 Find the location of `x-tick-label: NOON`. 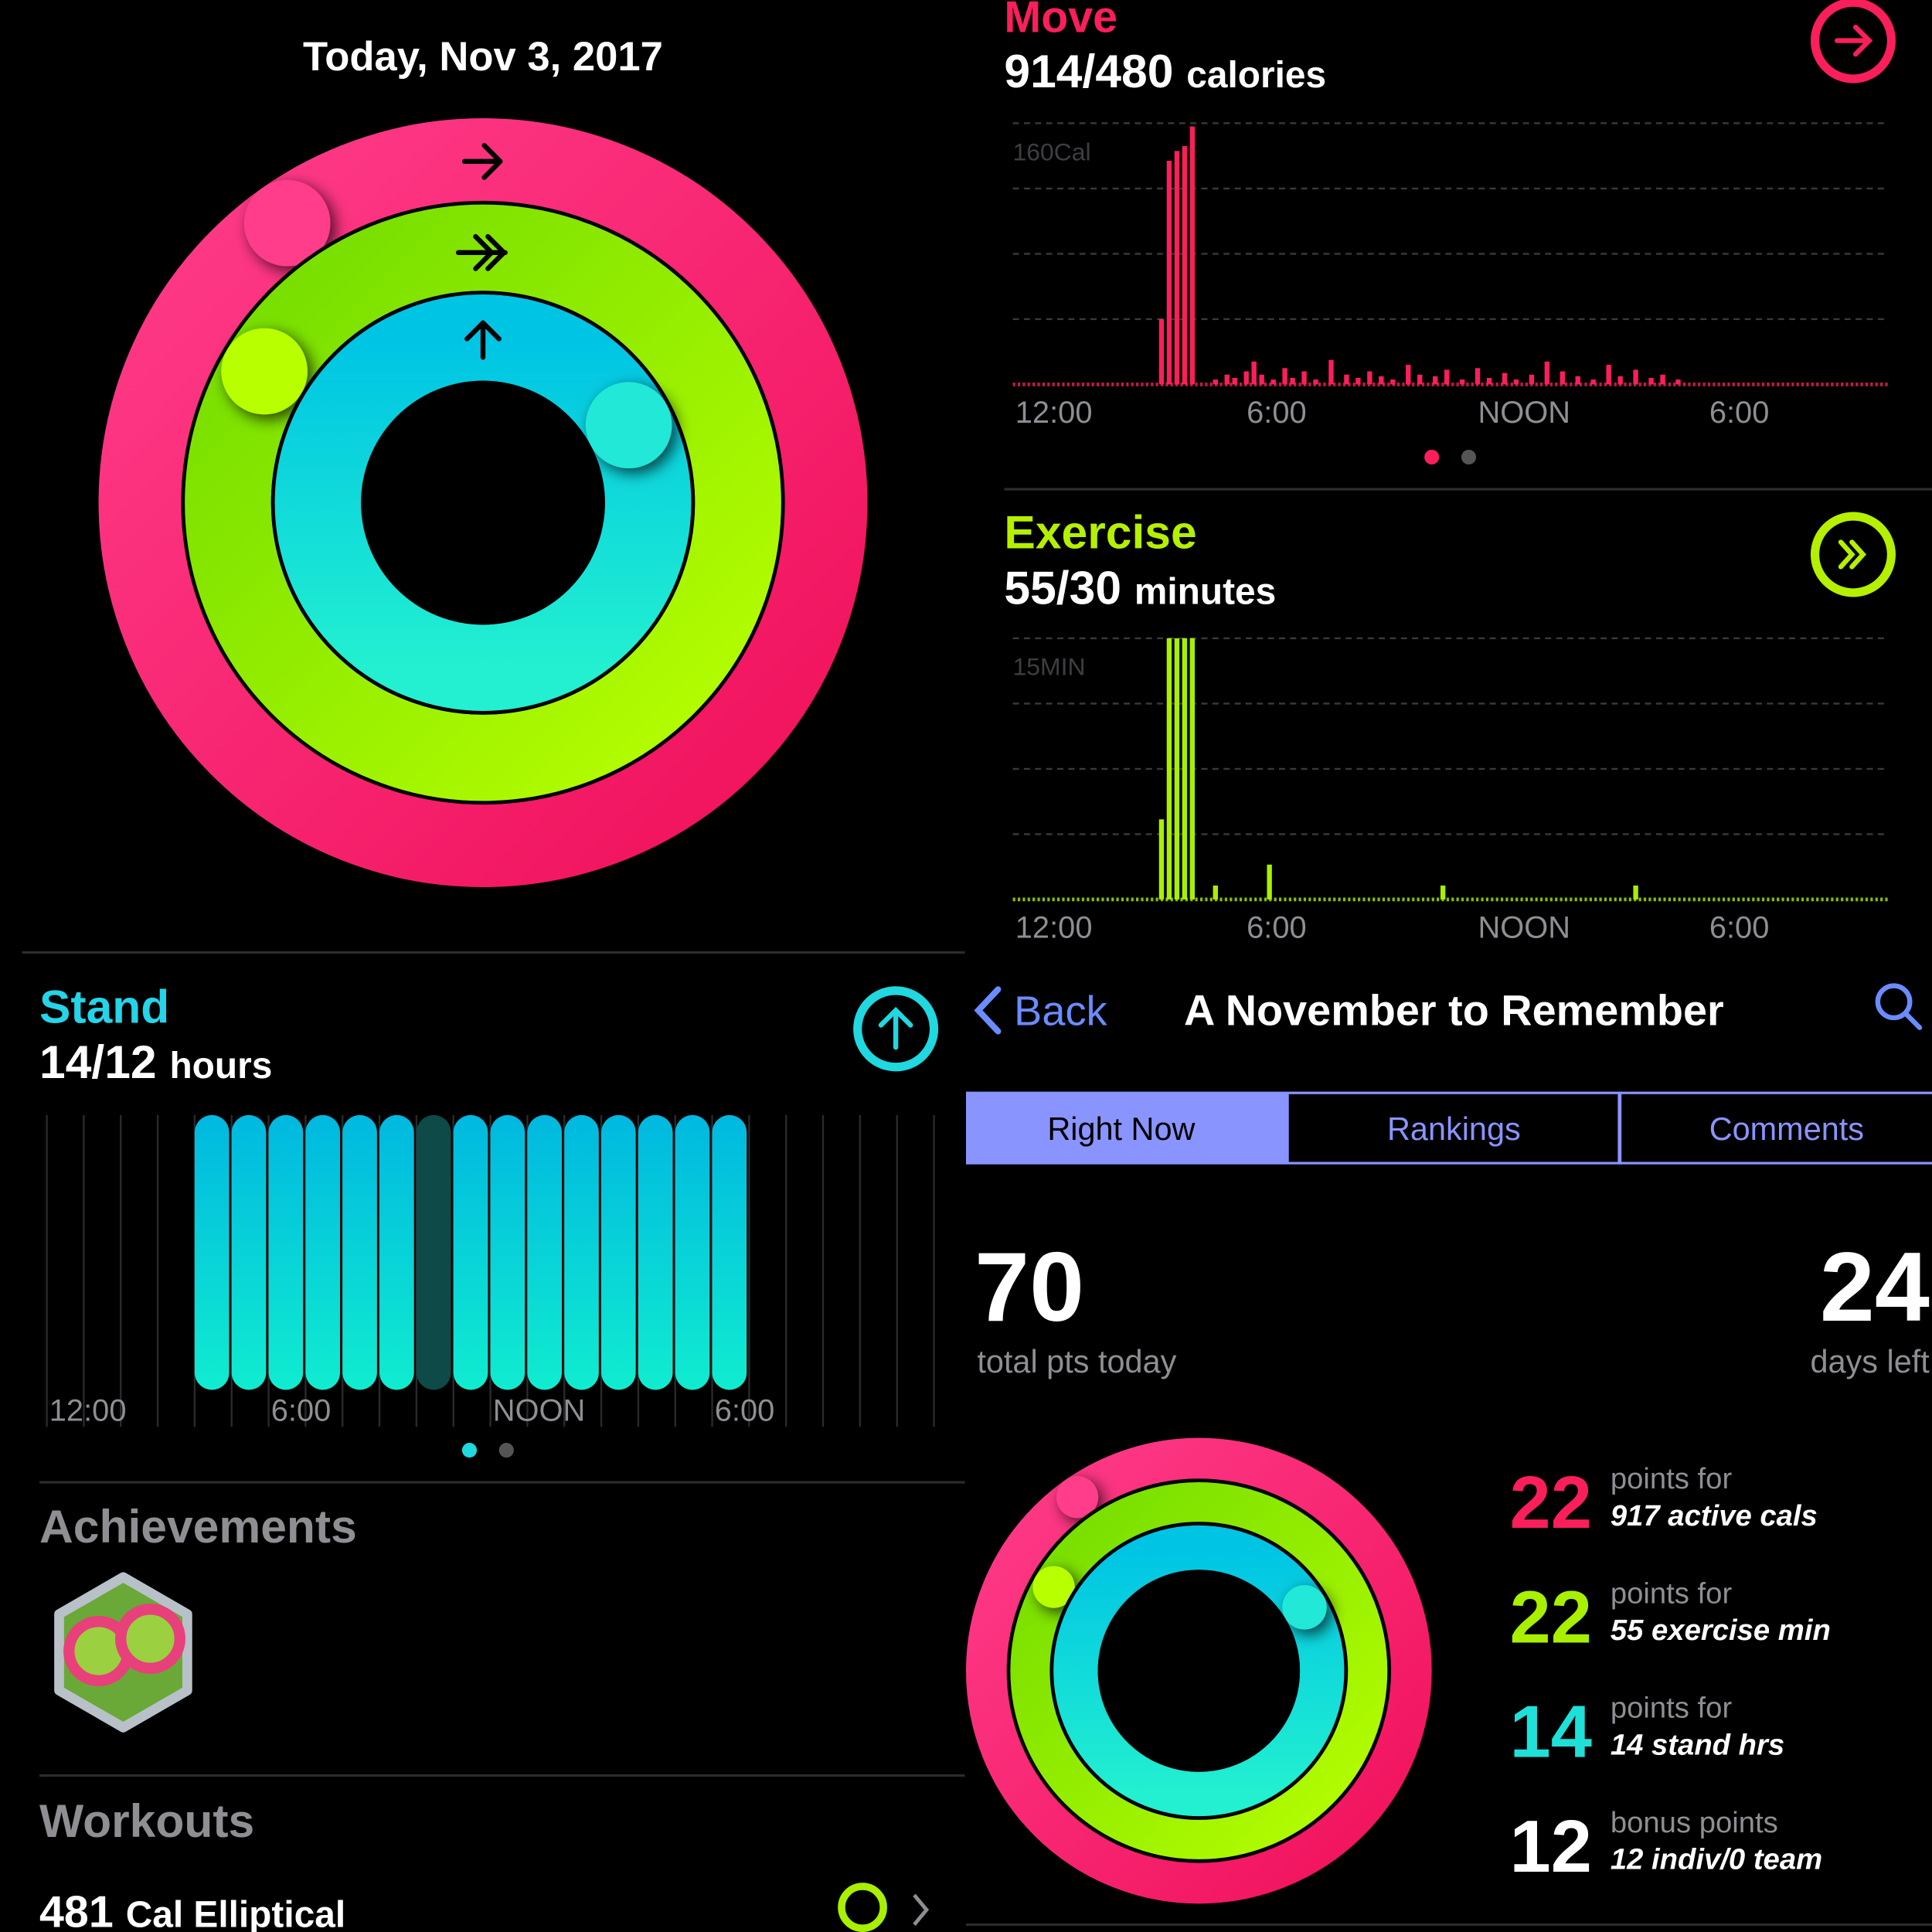

x-tick-label: NOON is located at coordinates (539, 1410).